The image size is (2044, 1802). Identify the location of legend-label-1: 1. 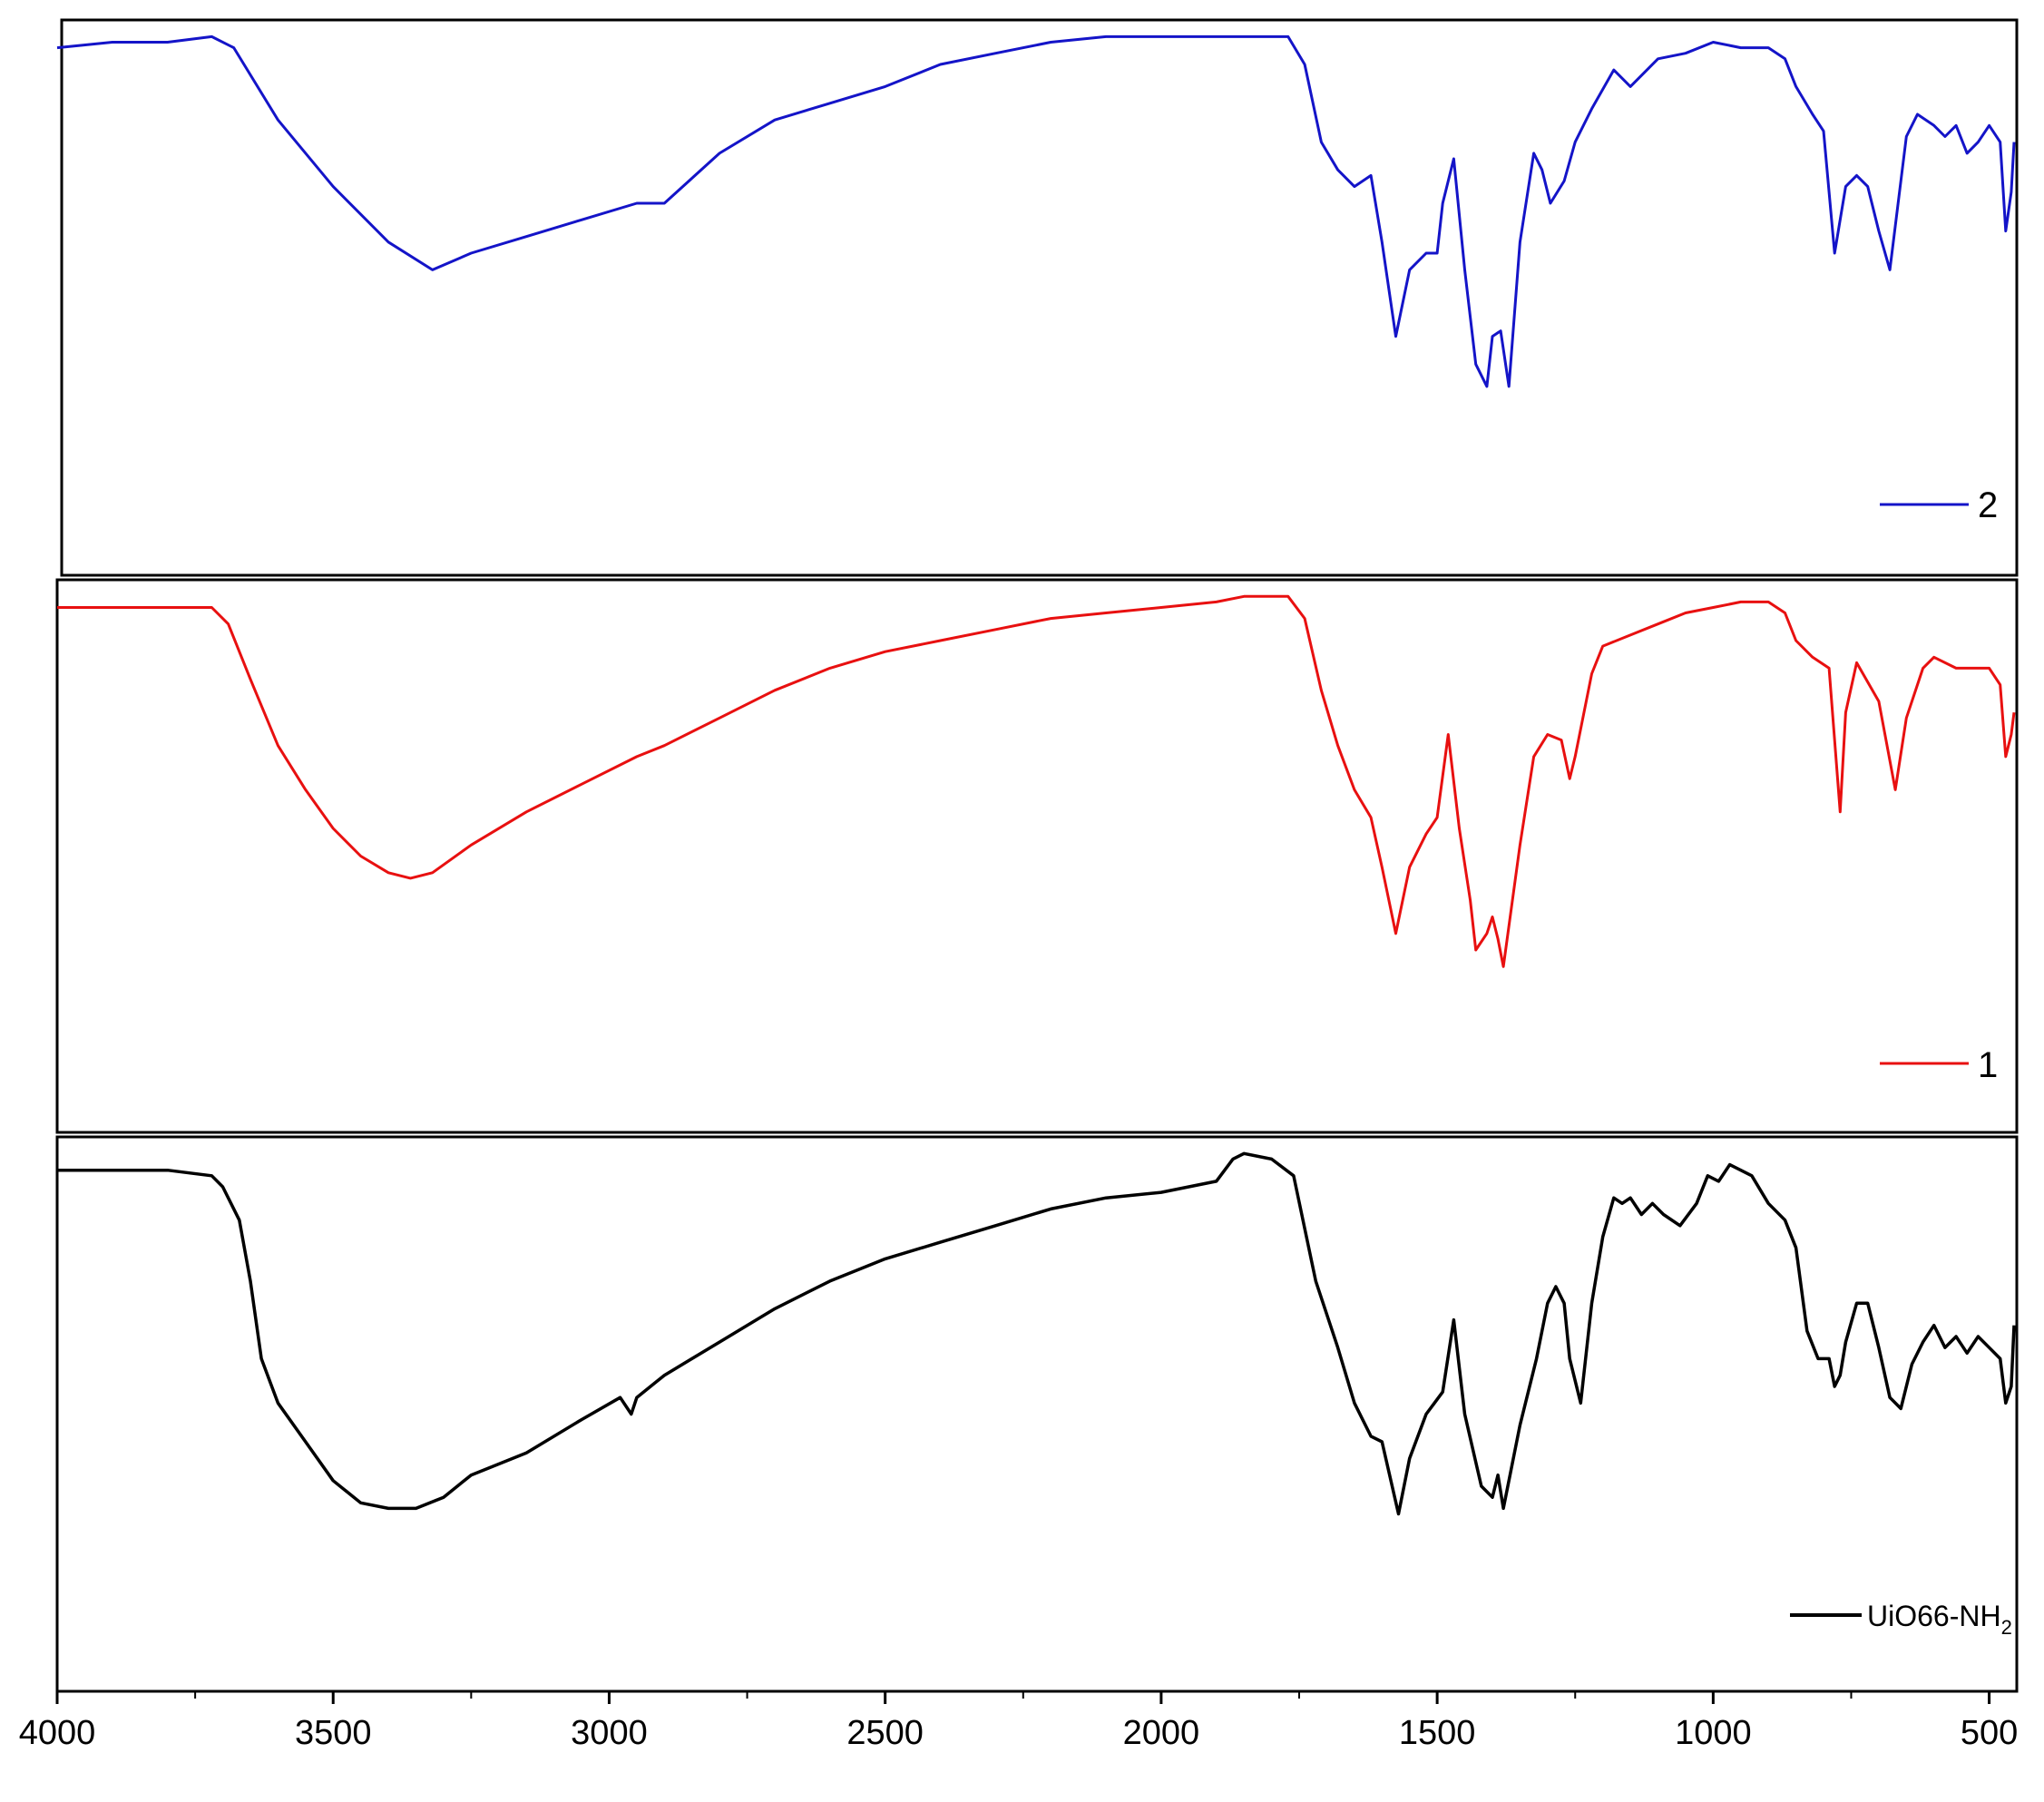
(1988, 1065).